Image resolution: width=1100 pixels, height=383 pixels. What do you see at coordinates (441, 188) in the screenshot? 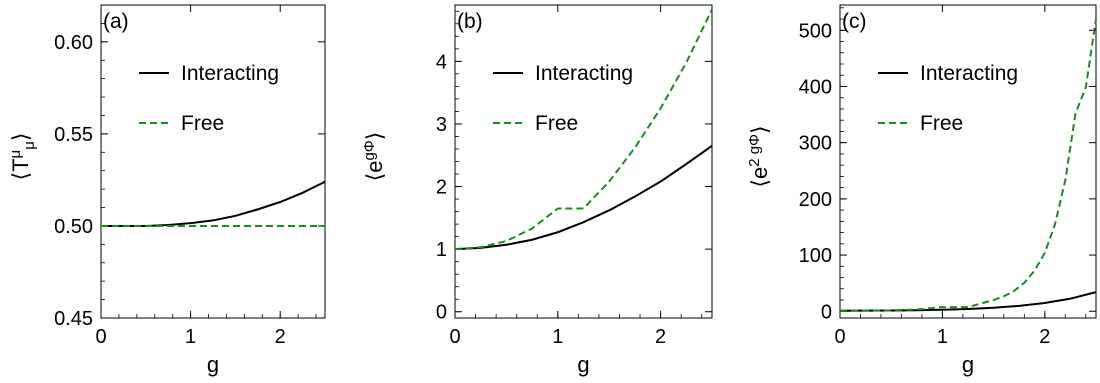
I see `y-tick-label: 2` at bounding box center [441, 188].